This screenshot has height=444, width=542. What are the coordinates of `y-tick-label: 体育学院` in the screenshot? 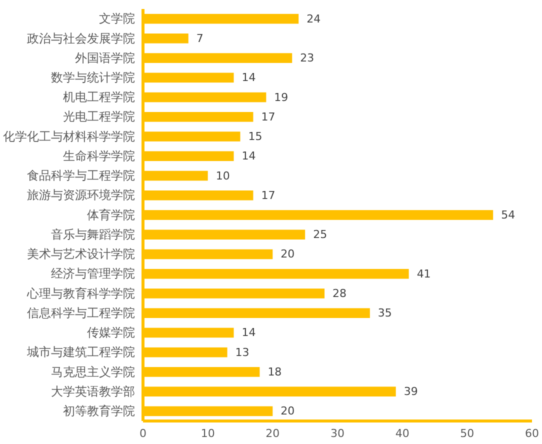 It's located at (111, 215).